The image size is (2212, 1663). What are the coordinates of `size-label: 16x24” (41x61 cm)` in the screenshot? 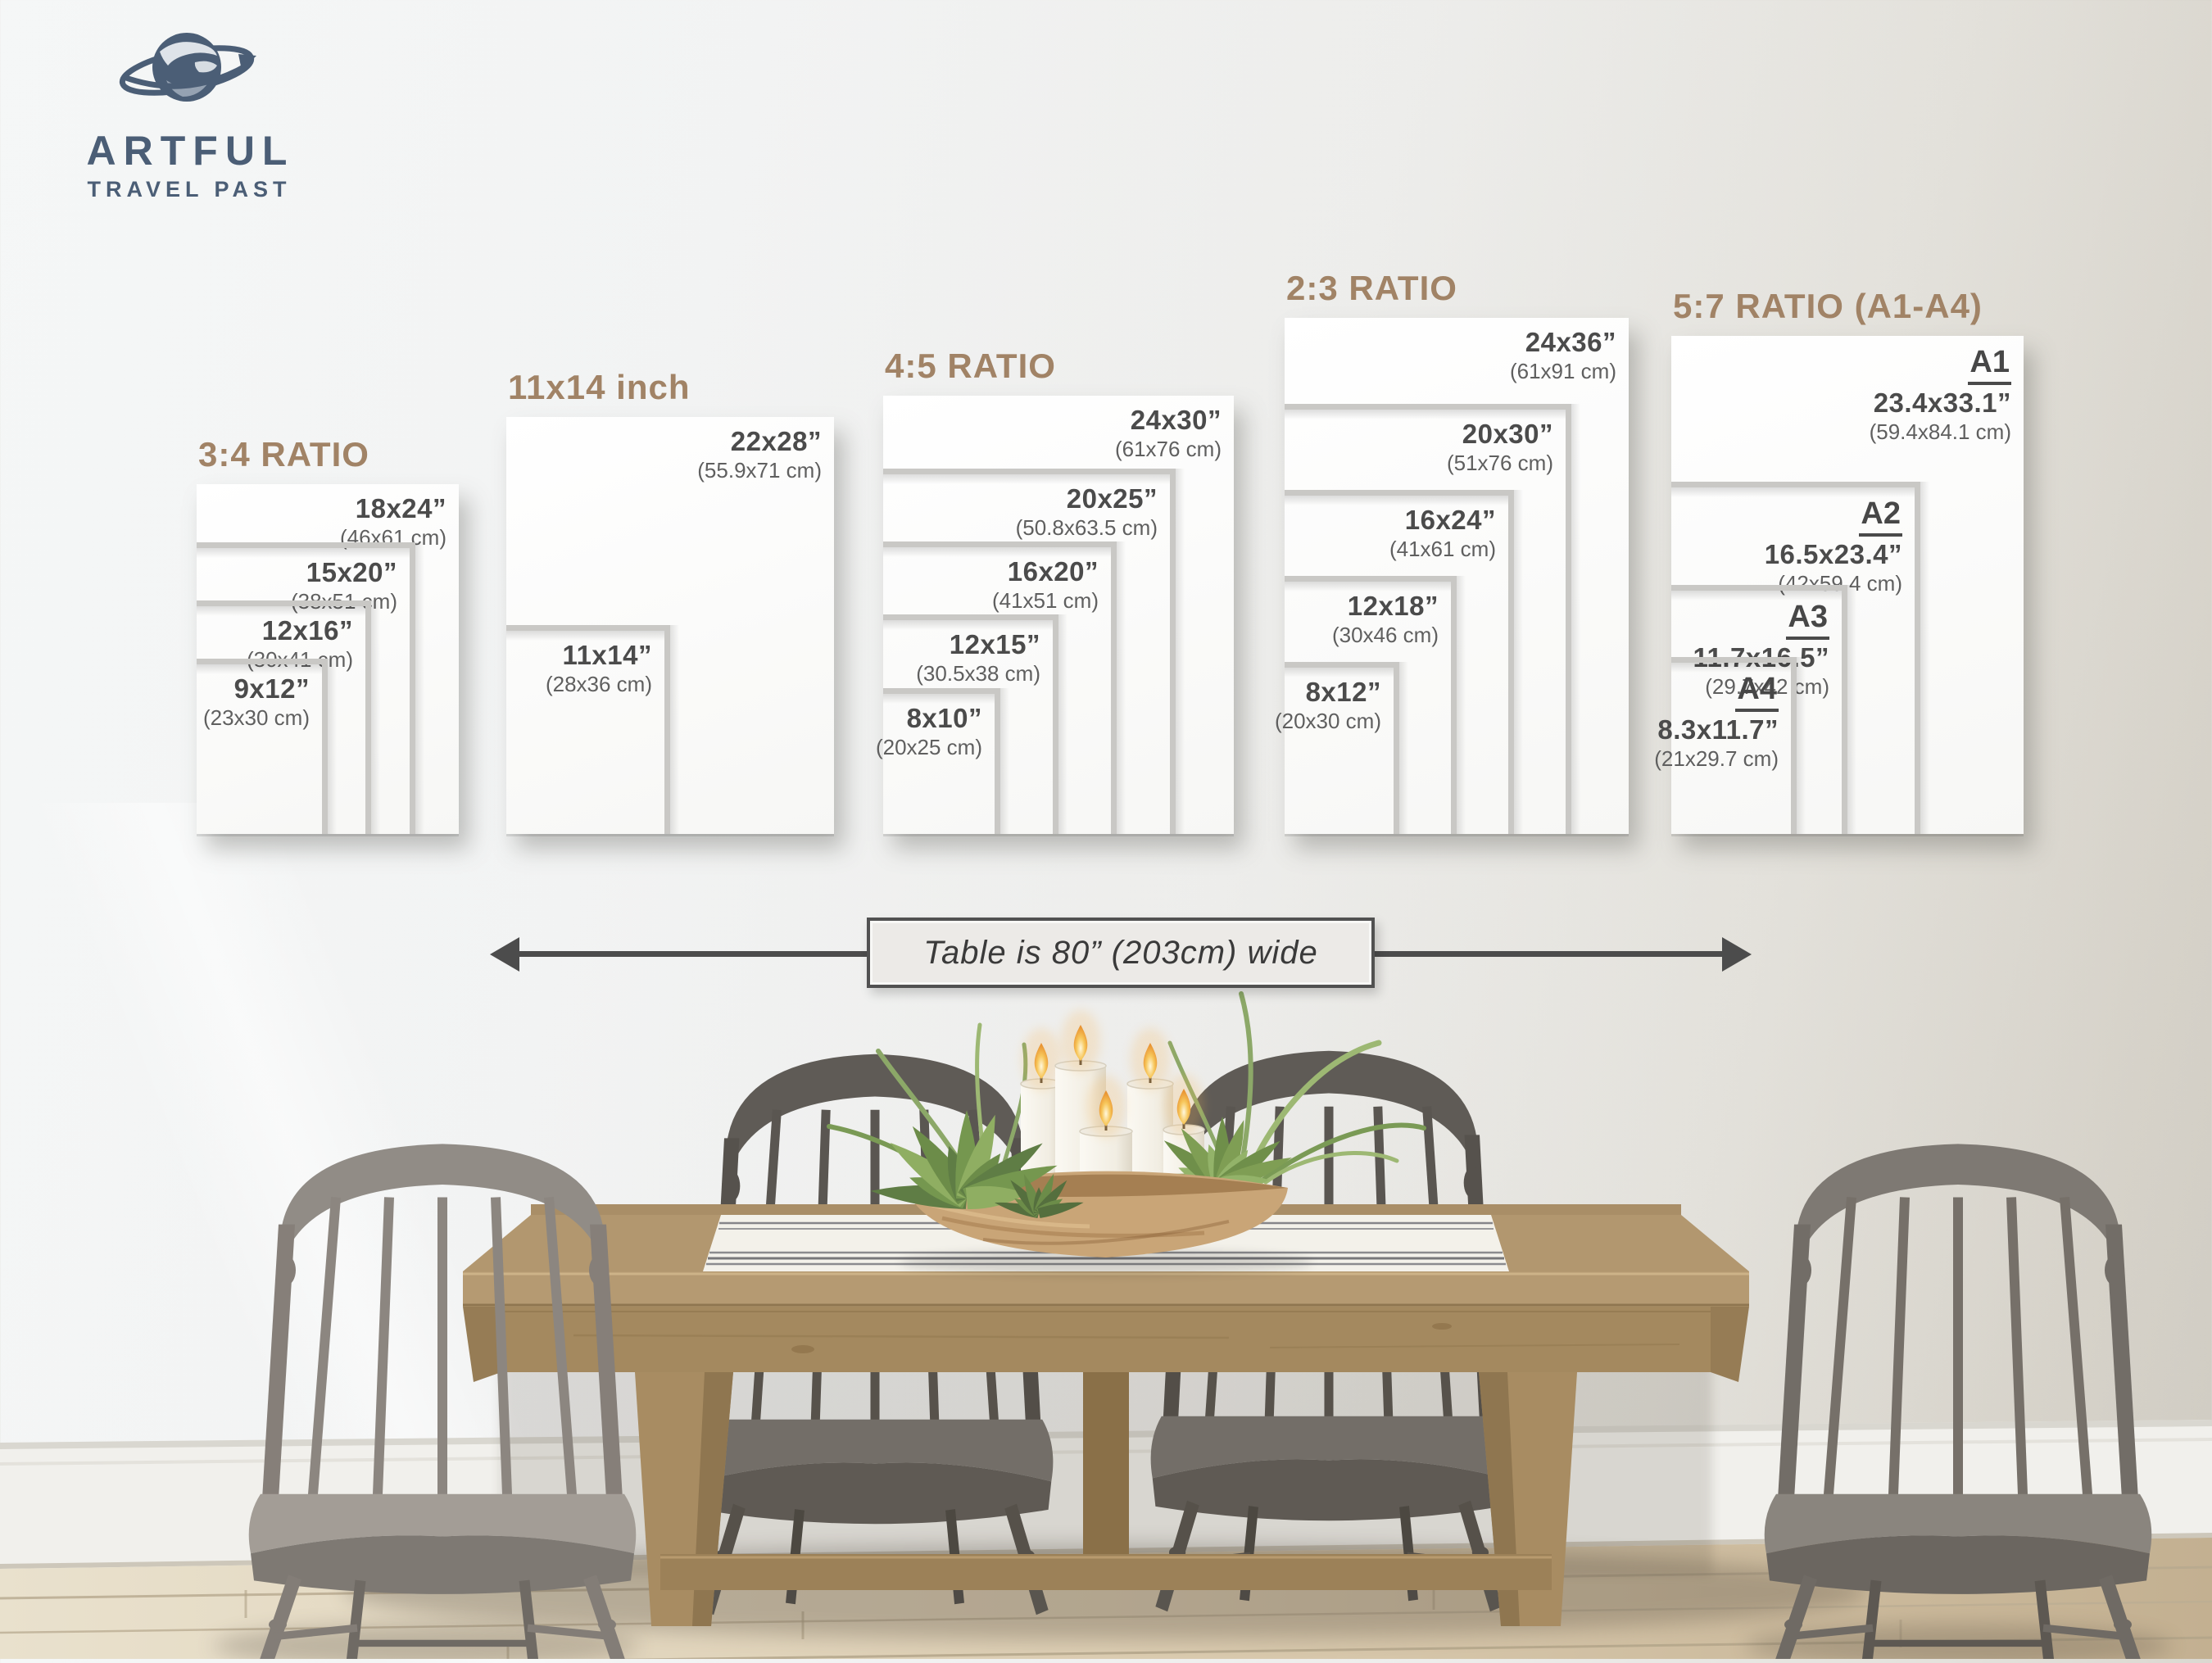 It's located at (1442, 533).